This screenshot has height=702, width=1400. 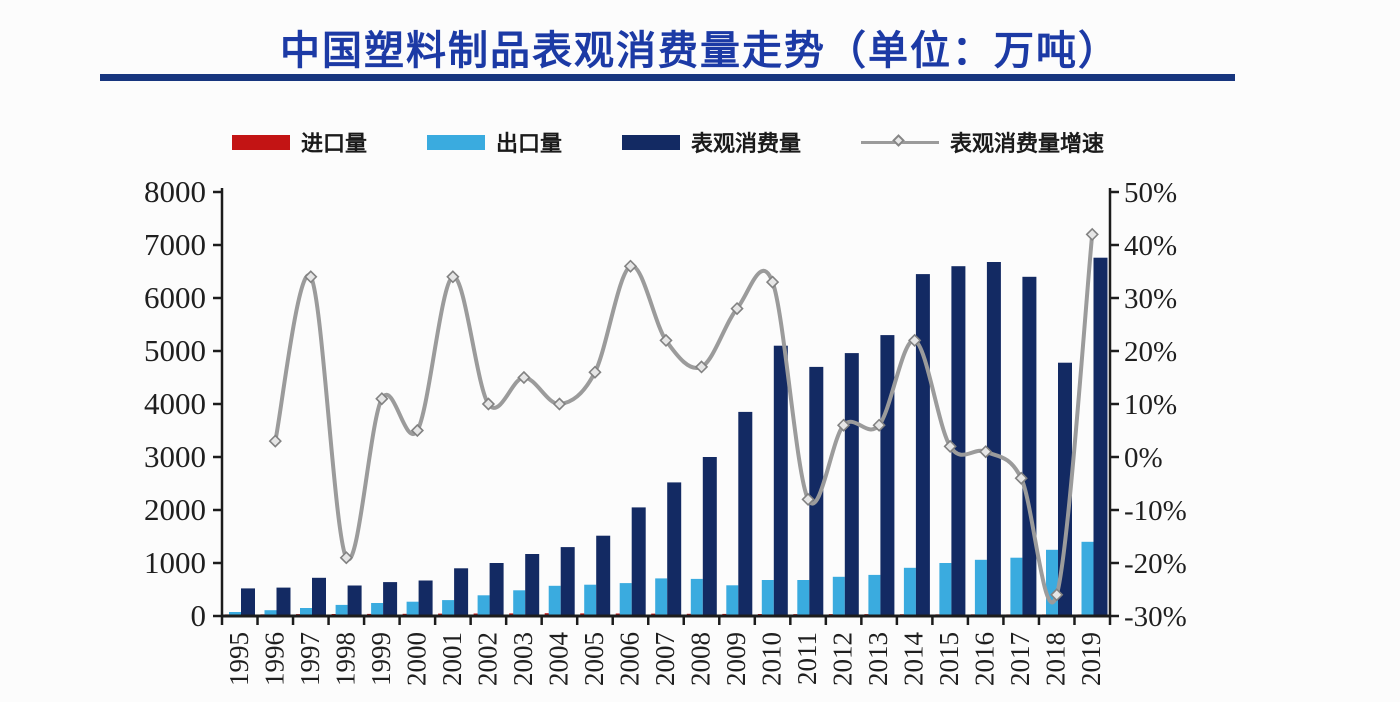 What do you see at coordinates (1091, 659) in the screenshot?
I see `x-axis-year-label: 2019` at bounding box center [1091, 659].